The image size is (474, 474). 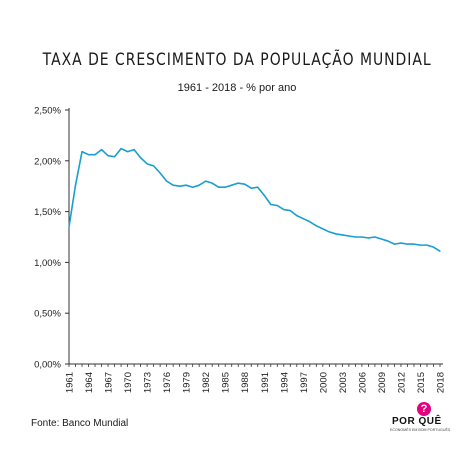 I want to click on x-tick-label: 2009, so click(x=382, y=382).